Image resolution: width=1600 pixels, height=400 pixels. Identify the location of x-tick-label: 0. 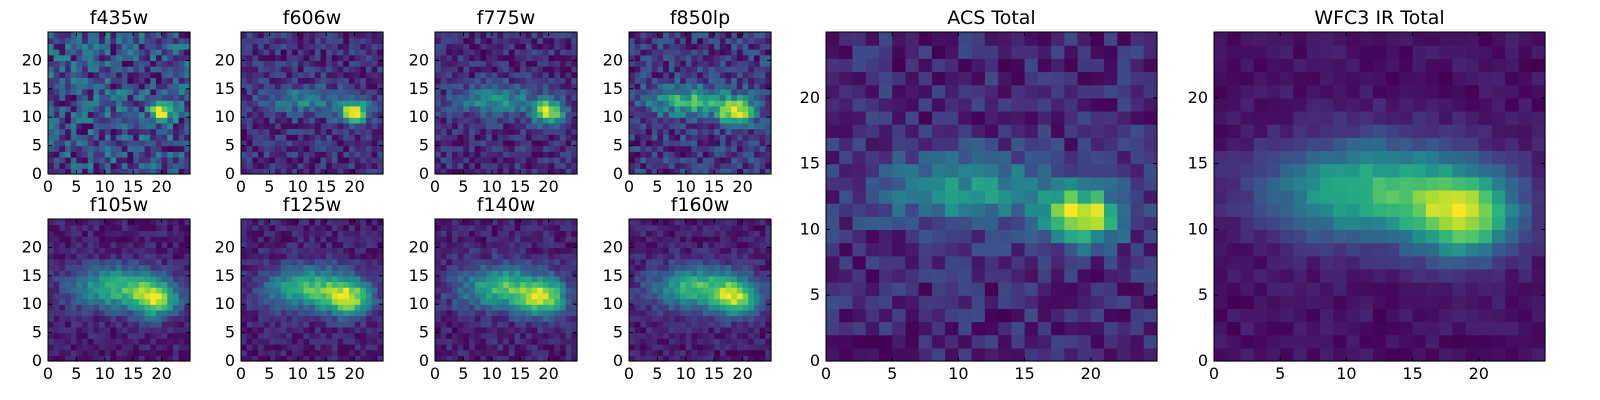
(48, 373).